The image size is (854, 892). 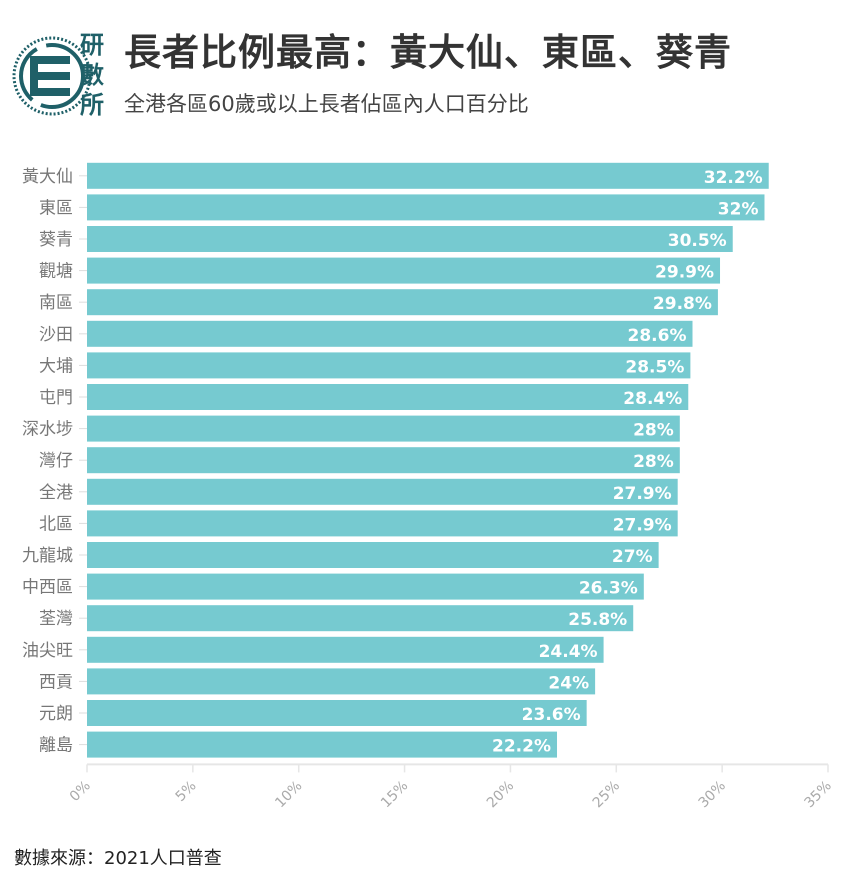 I want to click on category-label: 荃灣, so click(x=56, y=619).